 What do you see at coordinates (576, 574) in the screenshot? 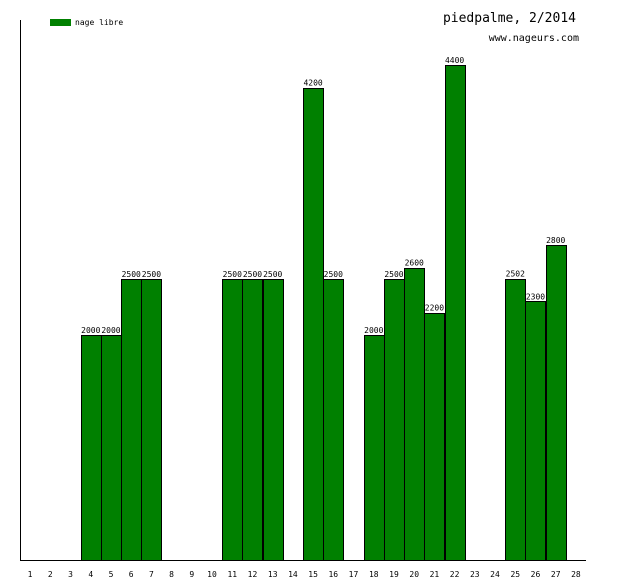
I see `x-tick-label: 28` at bounding box center [576, 574].